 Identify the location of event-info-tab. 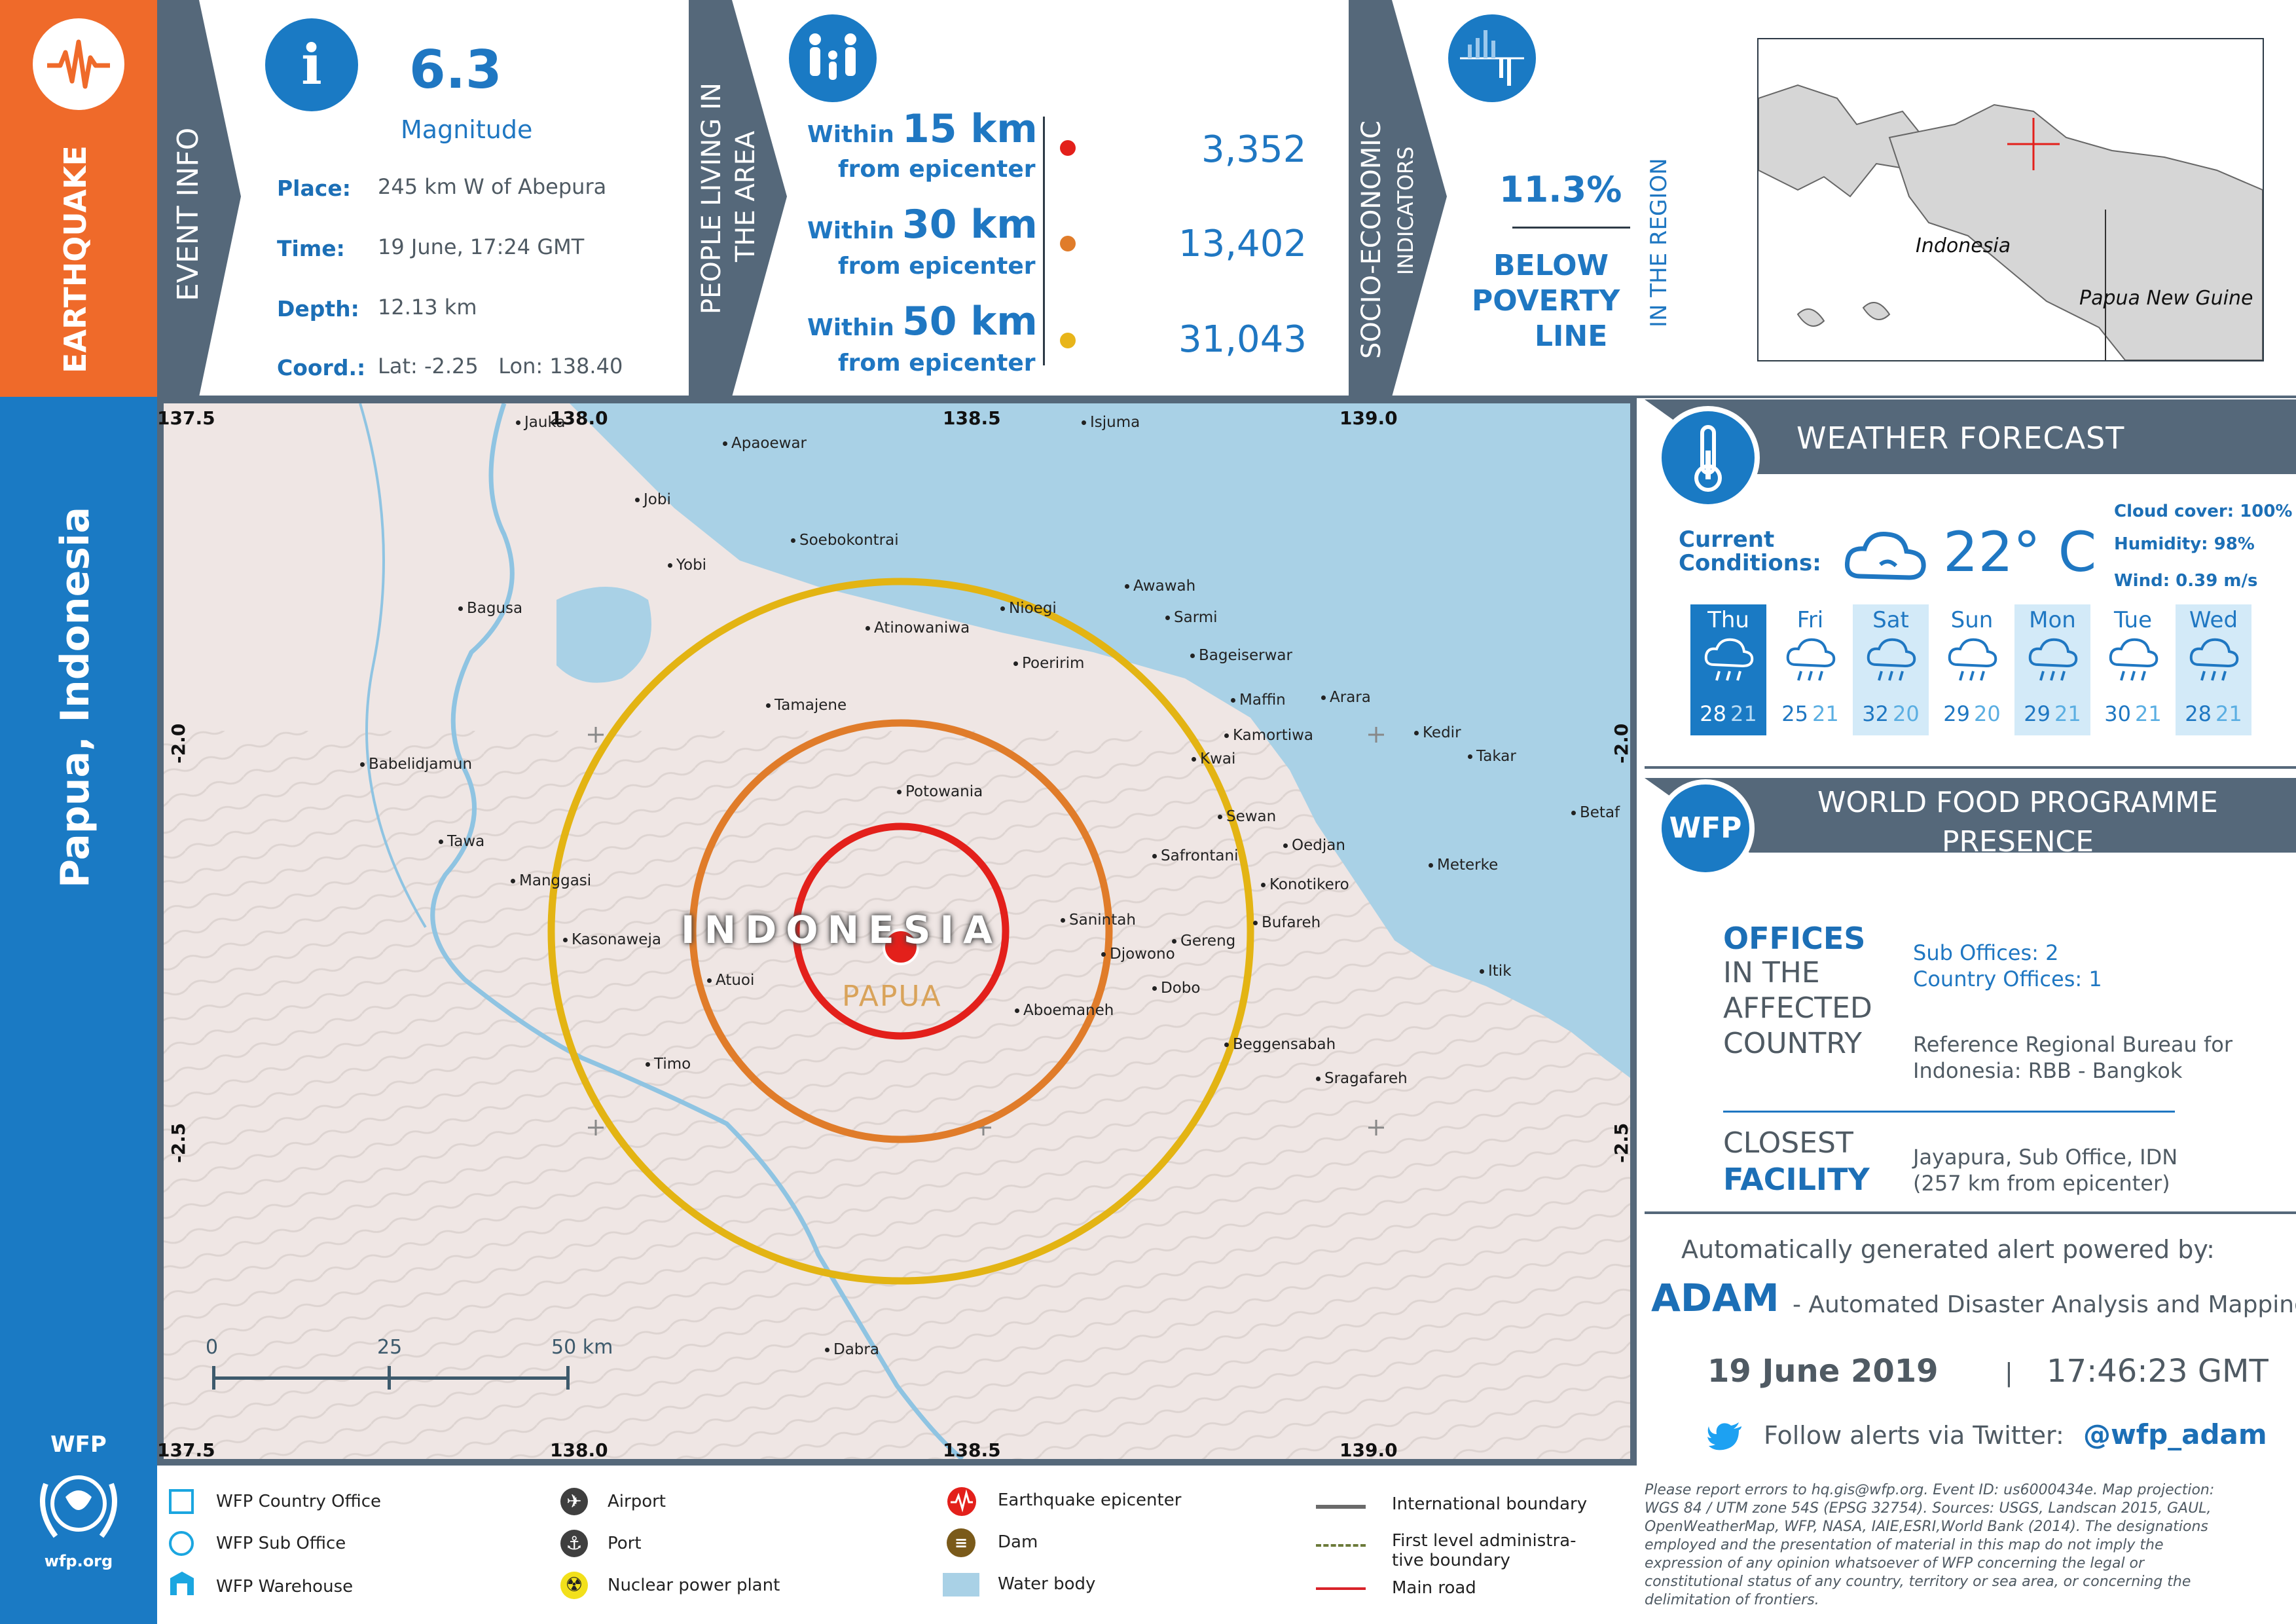
(199, 198).